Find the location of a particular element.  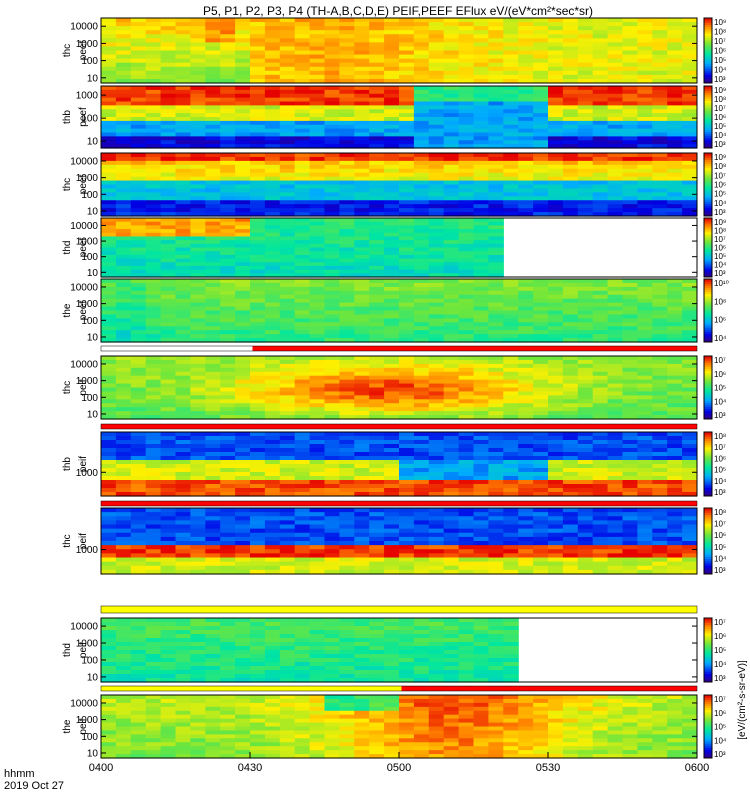

y-tick-label: 10 is located at coordinates (93, 78).